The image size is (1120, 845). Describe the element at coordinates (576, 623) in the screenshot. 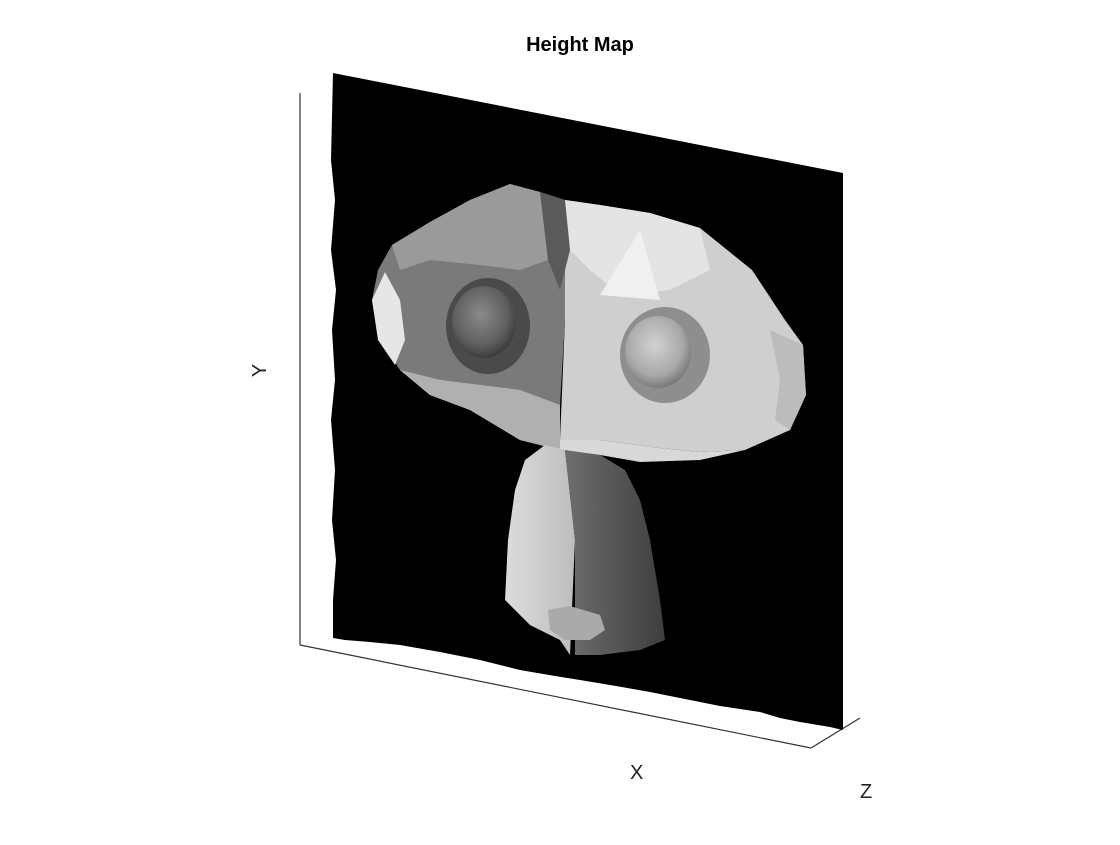

I see `chin-fold` at that location.